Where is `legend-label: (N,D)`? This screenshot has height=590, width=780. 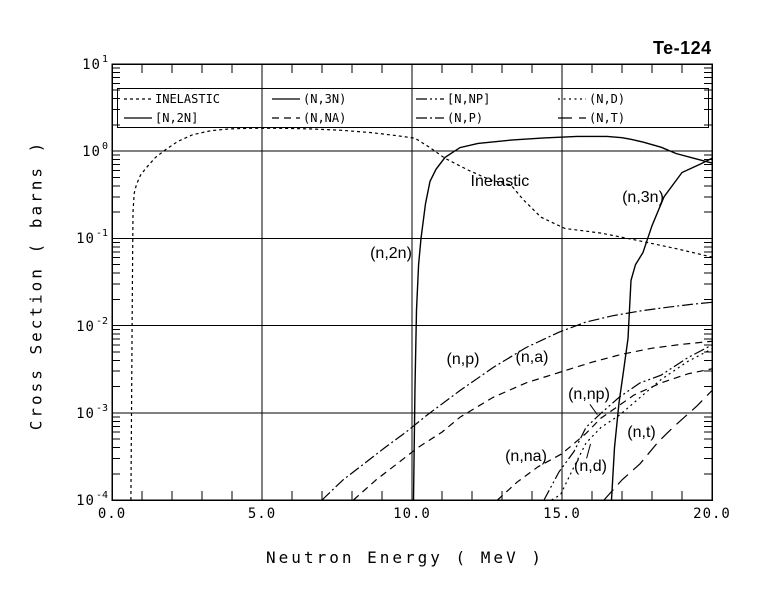 legend-label: (N,D) is located at coordinates (607, 98).